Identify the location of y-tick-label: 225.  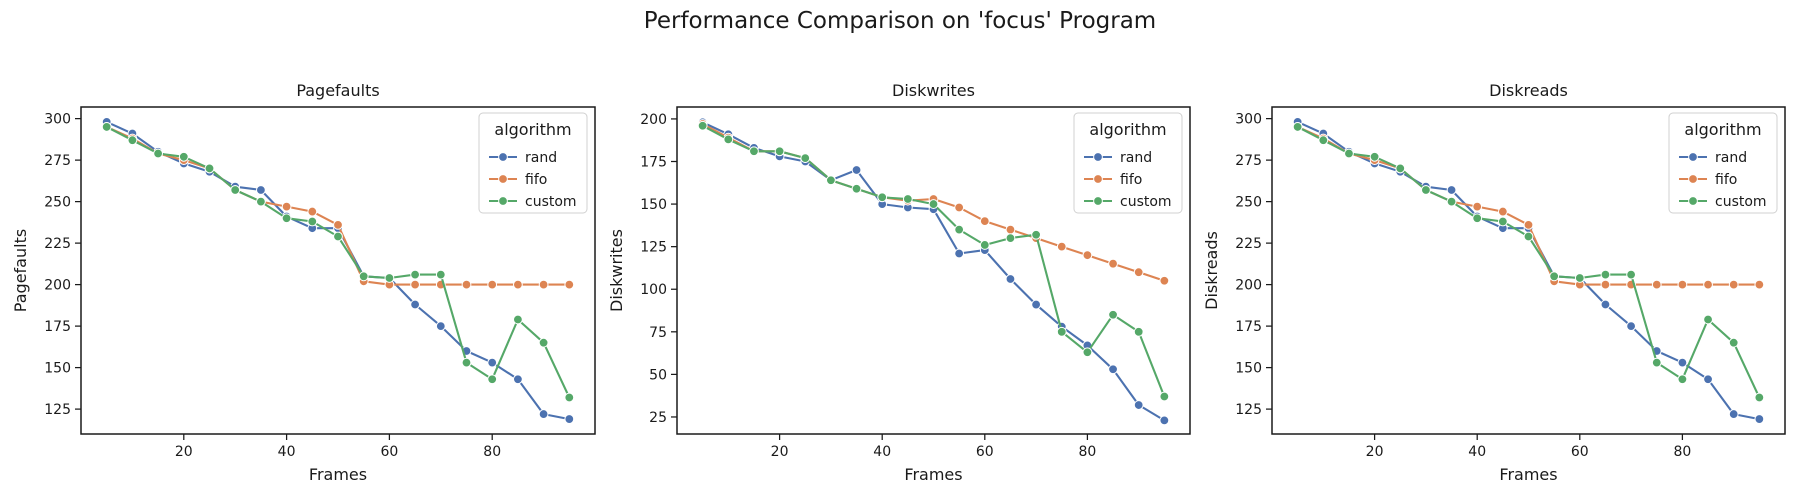
(57, 244).